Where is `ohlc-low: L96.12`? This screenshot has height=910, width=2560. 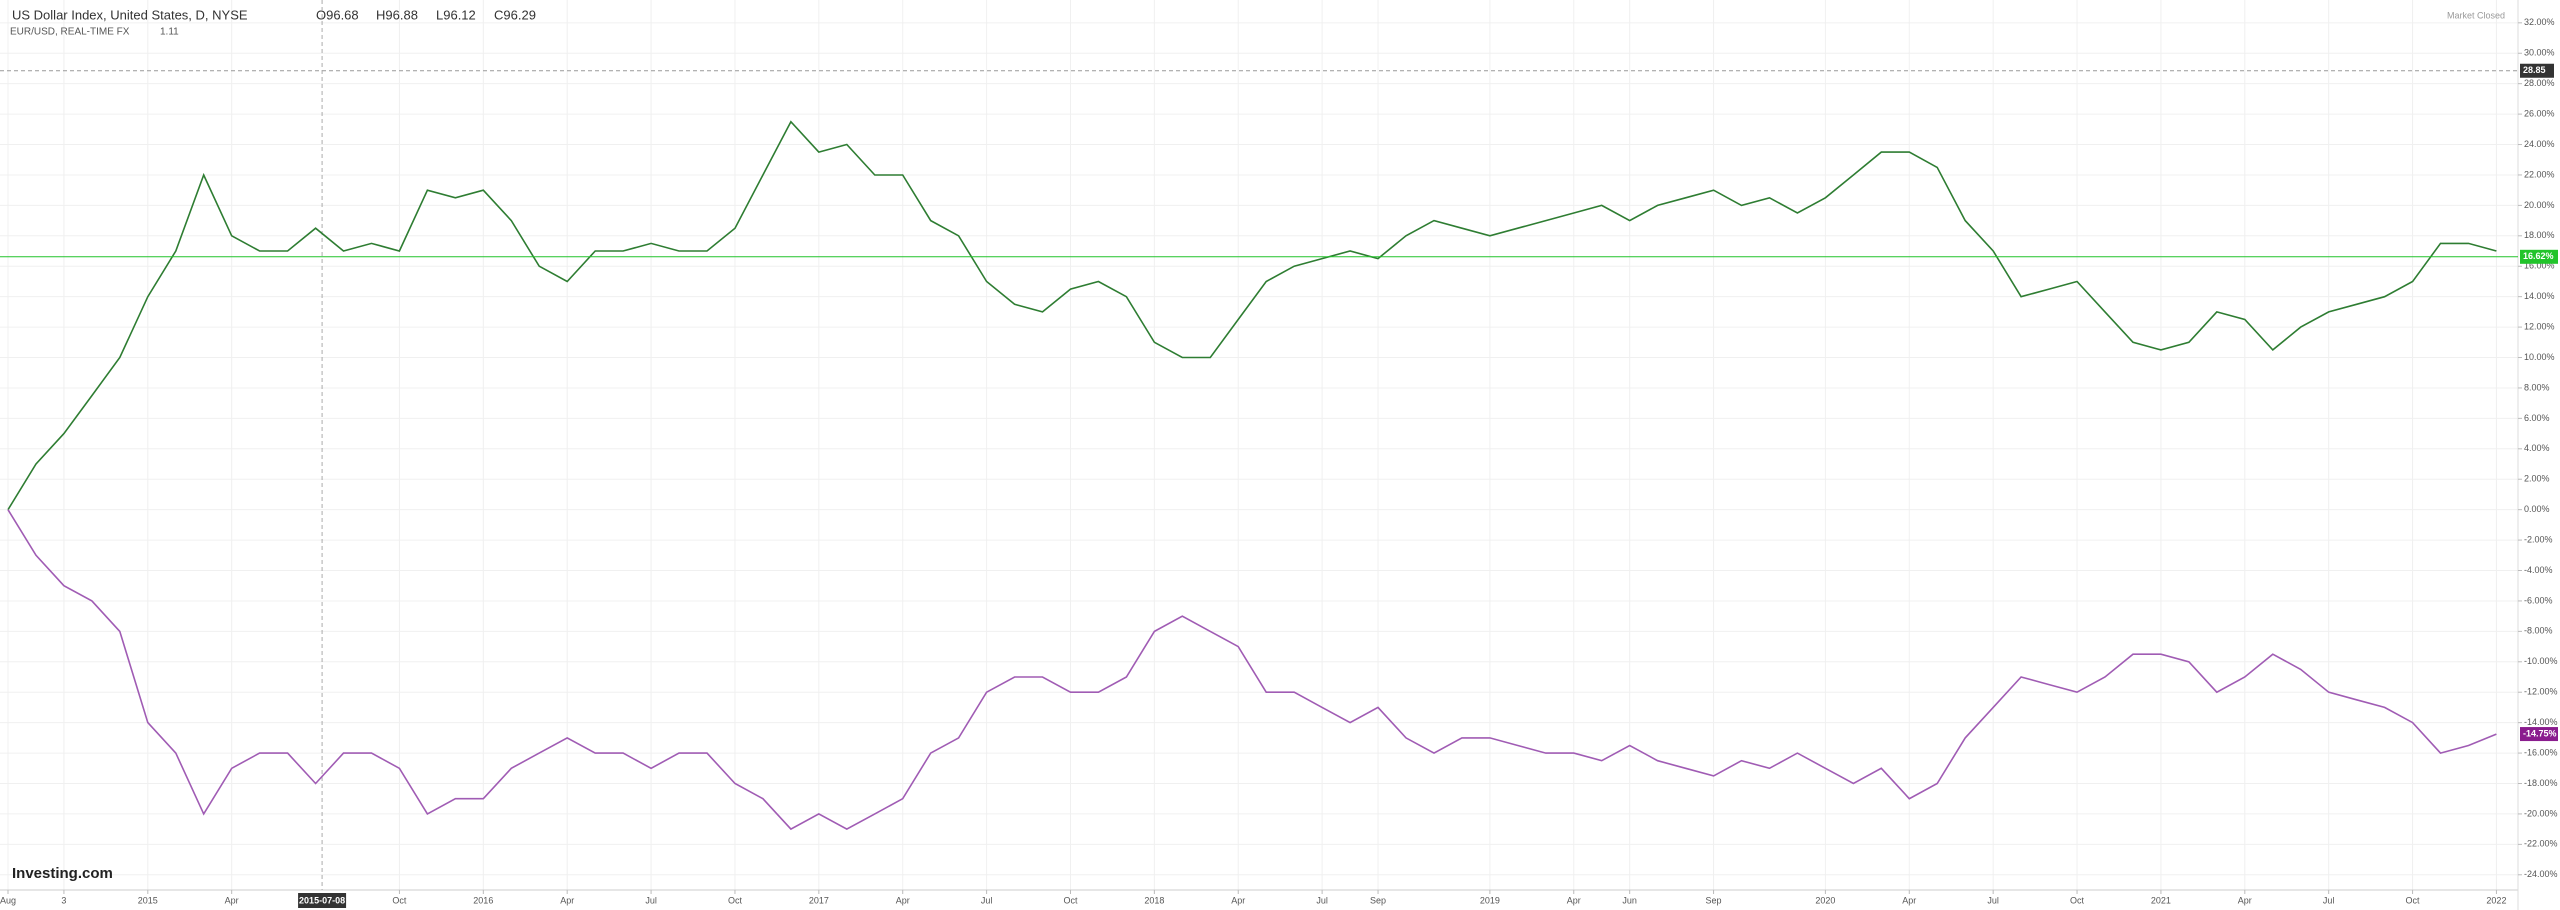
ohlc-low: L96.12 is located at coordinates (456, 14).